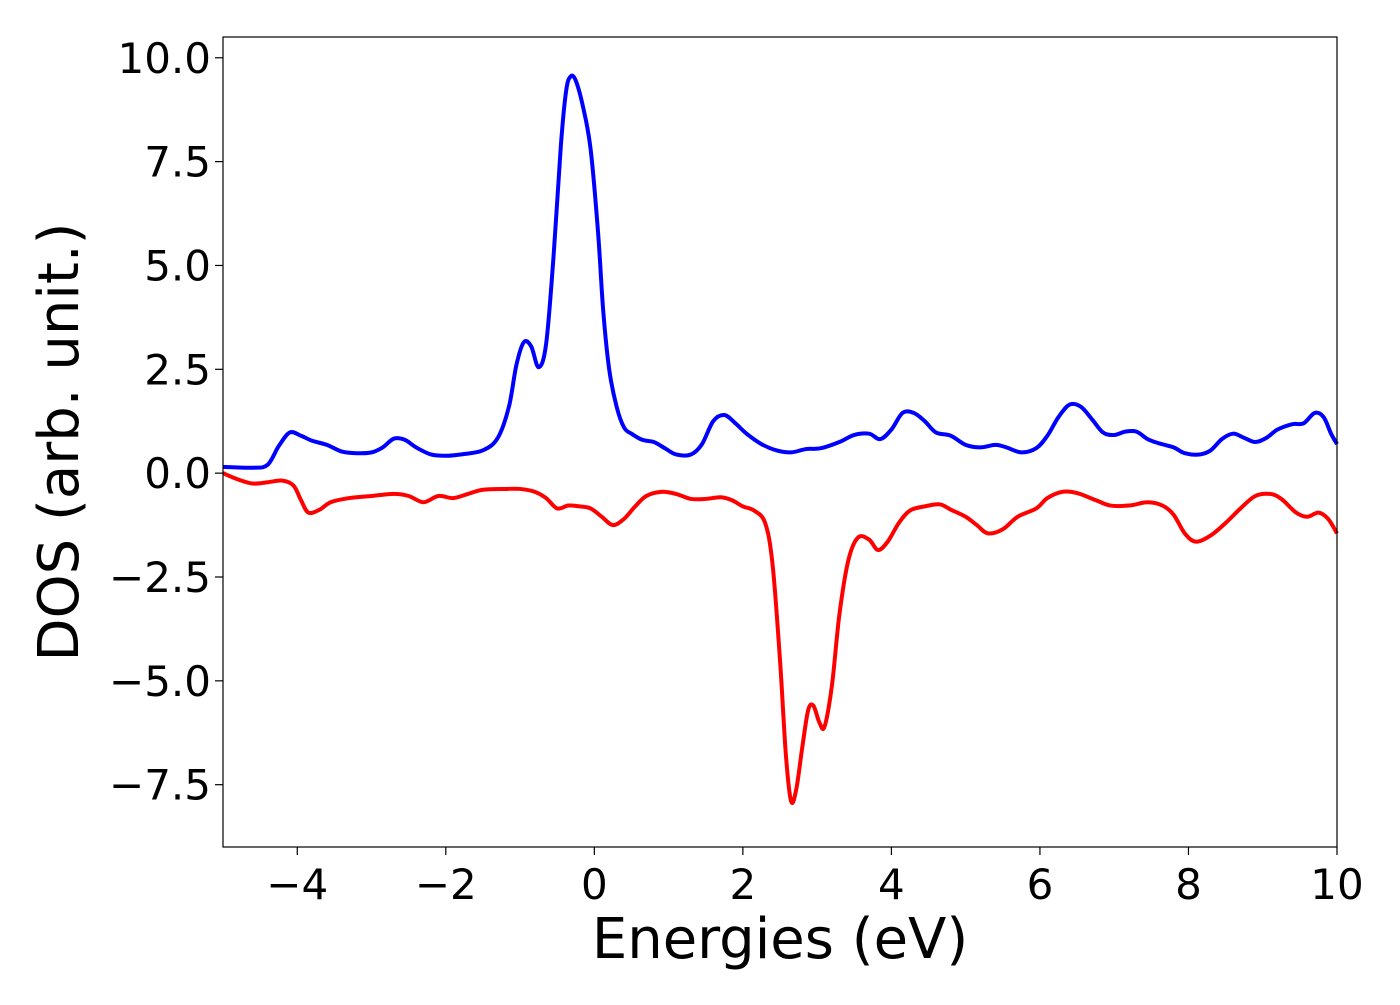 Image resolution: width=1400 pixels, height=1005 pixels. I want to click on y-tick-label: 2.5, so click(177, 369).